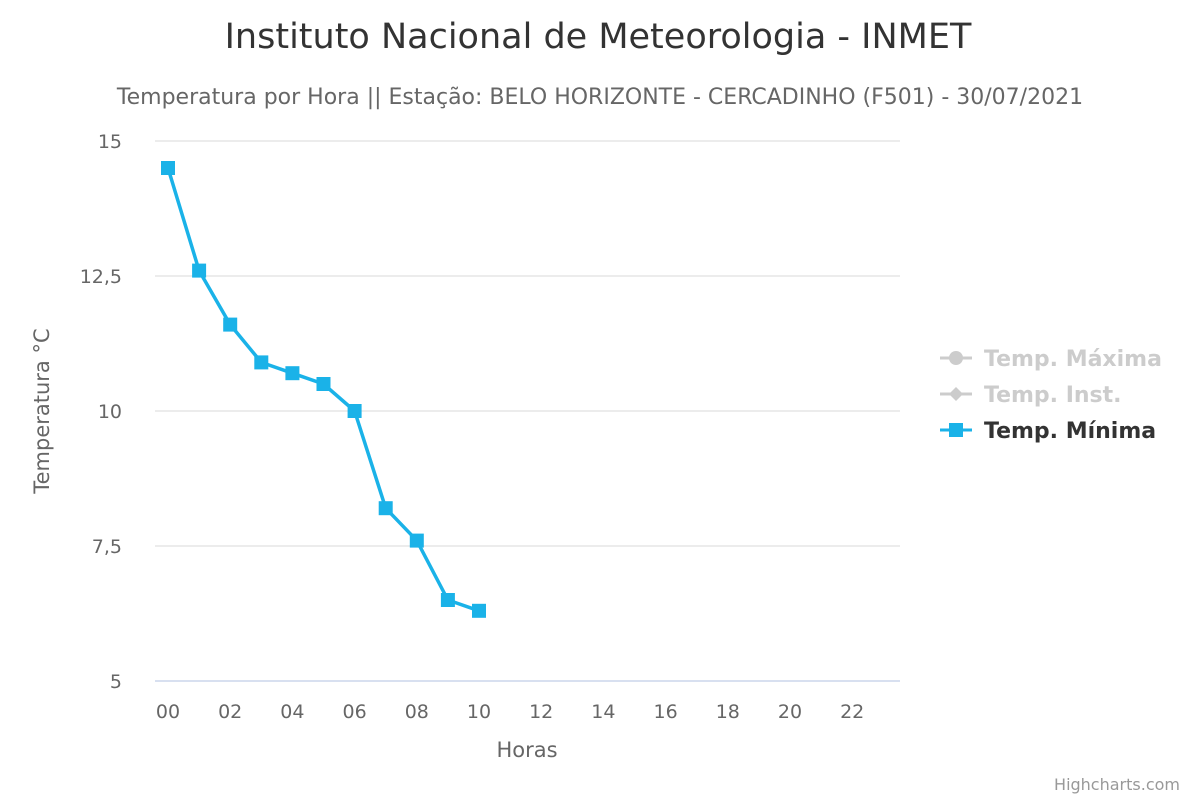 The width and height of the screenshot is (1200, 800). Describe the element at coordinates (956, 394) in the screenshot. I see `diamond-marker-icon` at that location.